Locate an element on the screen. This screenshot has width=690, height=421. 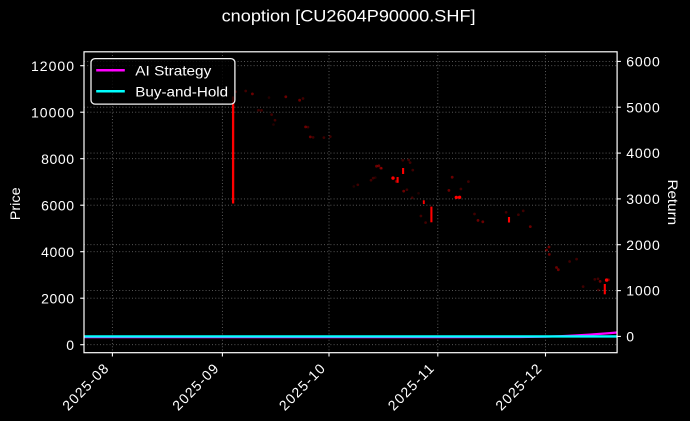
svg-text: AI Strategy is located at coordinates (173, 71).